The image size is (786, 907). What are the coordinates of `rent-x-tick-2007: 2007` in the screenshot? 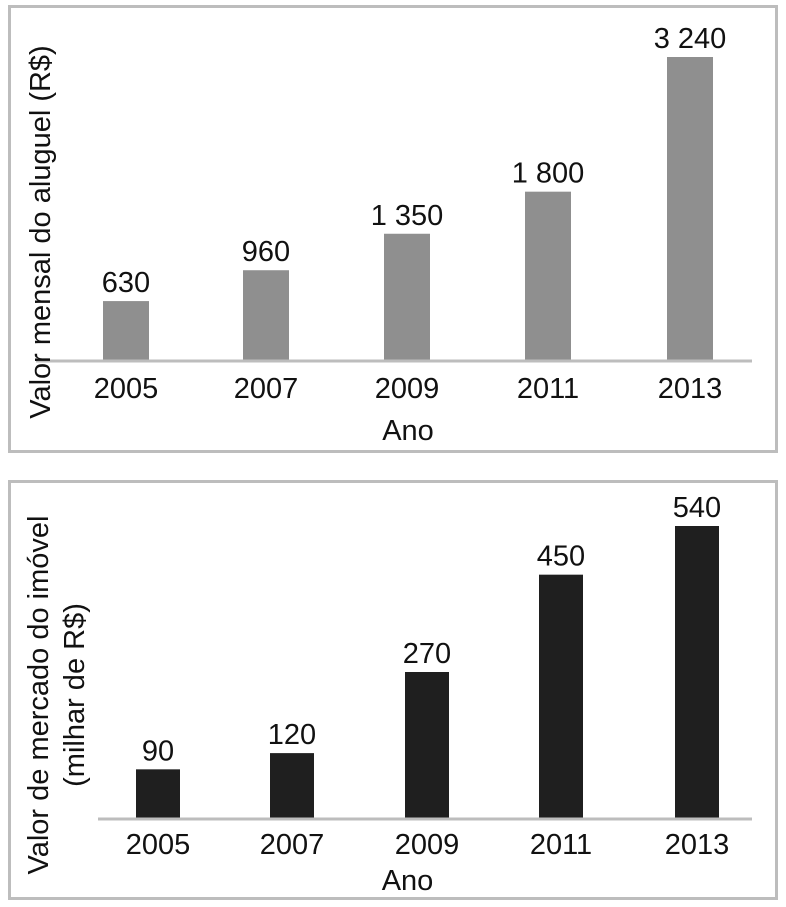 It's located at (266, 389).